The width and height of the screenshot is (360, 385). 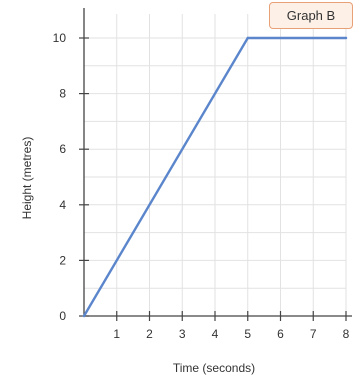 I want to click on x-tick-label: 3, so click(x=182, y=334).